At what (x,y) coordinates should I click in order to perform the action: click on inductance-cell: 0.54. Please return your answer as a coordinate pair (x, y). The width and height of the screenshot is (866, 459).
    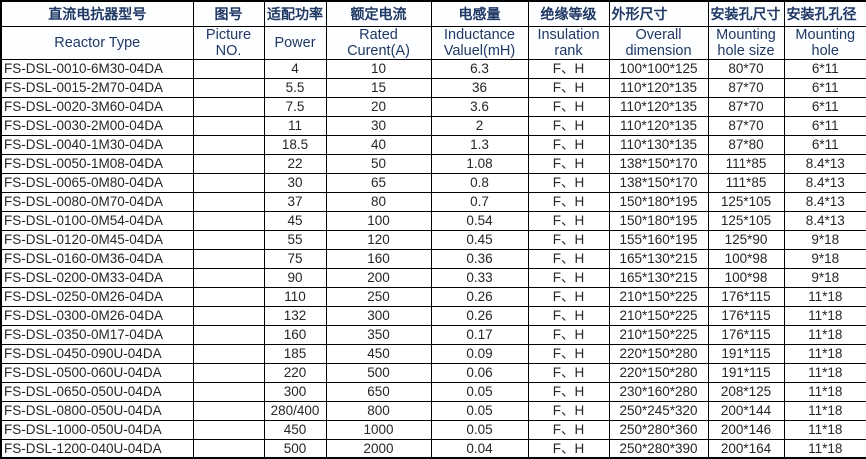
    Looking at the image, I should click on (479, 220).